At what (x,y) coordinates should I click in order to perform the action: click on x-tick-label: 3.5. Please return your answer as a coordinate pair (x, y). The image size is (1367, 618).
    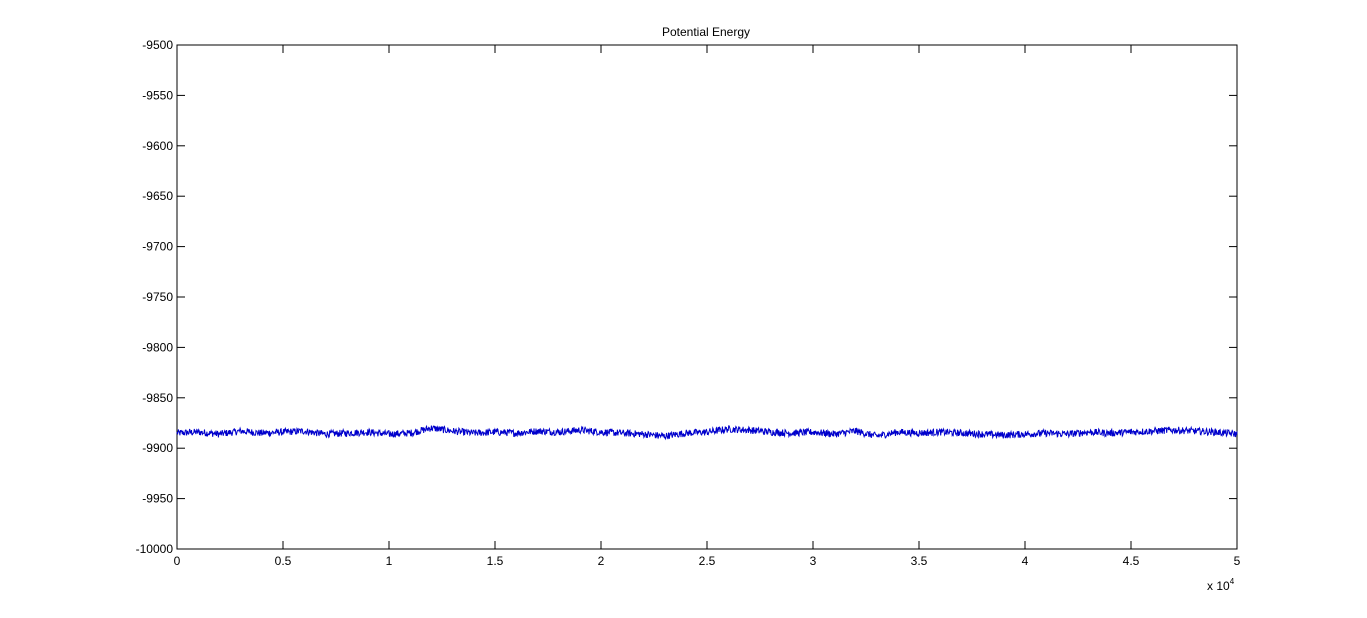
    Looking at the image, I should click on (919, 561).